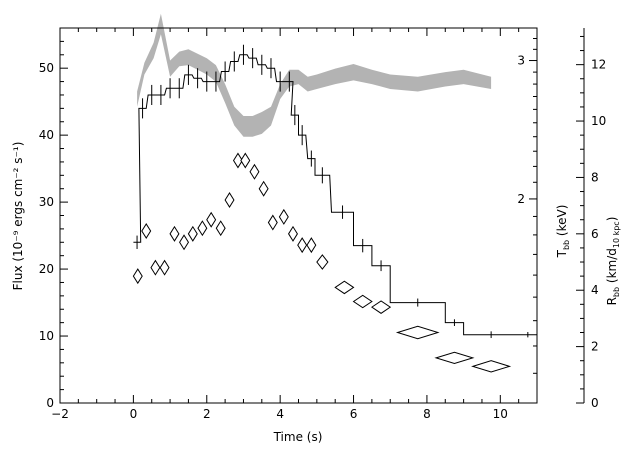  Describe the element at coordinates (207, 414) in the screenshot. I see `x-tick-label: 2` at that location.